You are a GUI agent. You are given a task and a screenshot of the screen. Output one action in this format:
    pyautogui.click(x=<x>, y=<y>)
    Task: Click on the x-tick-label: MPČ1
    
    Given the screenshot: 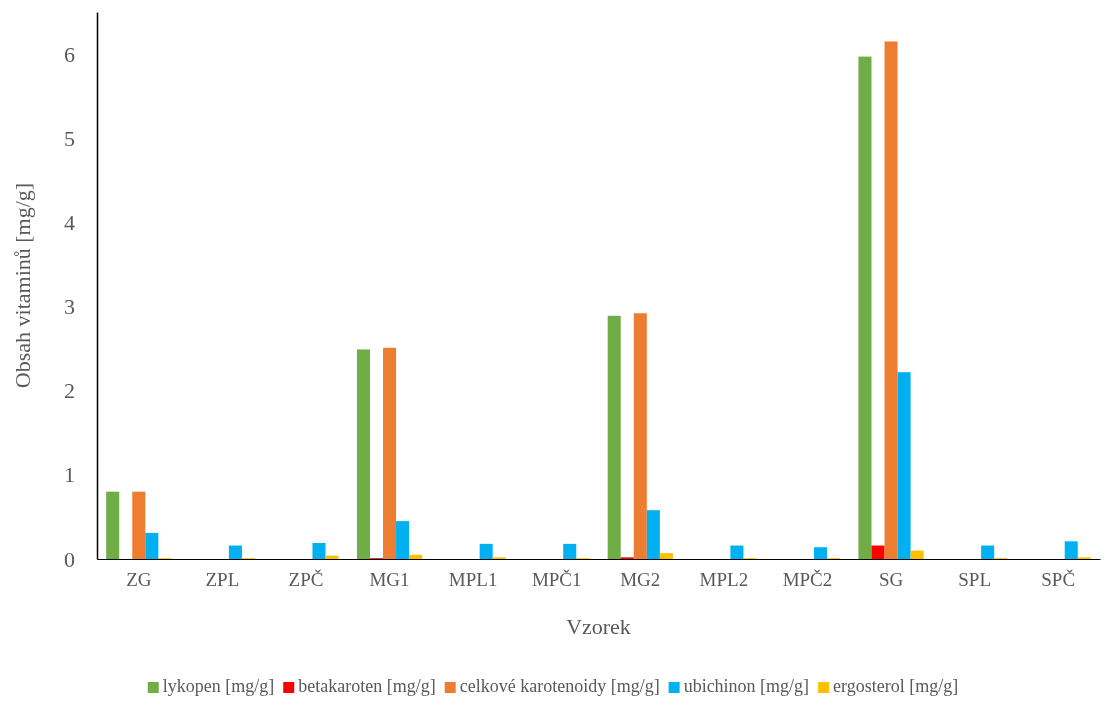 What is the action you would take?
    pyautogui.click(x=556, y=580)
    